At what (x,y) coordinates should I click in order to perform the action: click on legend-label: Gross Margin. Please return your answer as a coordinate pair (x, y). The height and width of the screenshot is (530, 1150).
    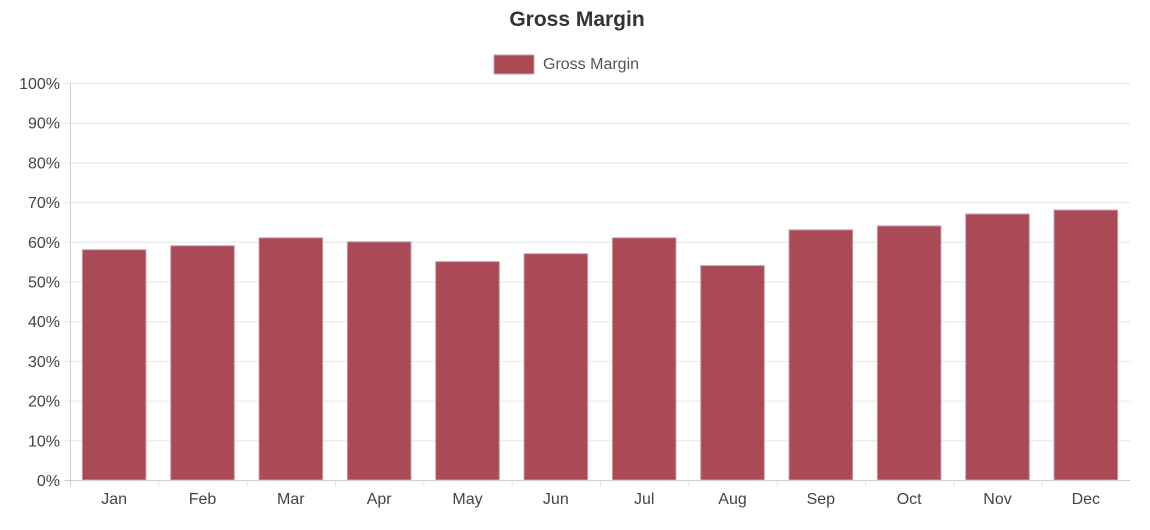
    Looking at the image, I should click on (591, 64).